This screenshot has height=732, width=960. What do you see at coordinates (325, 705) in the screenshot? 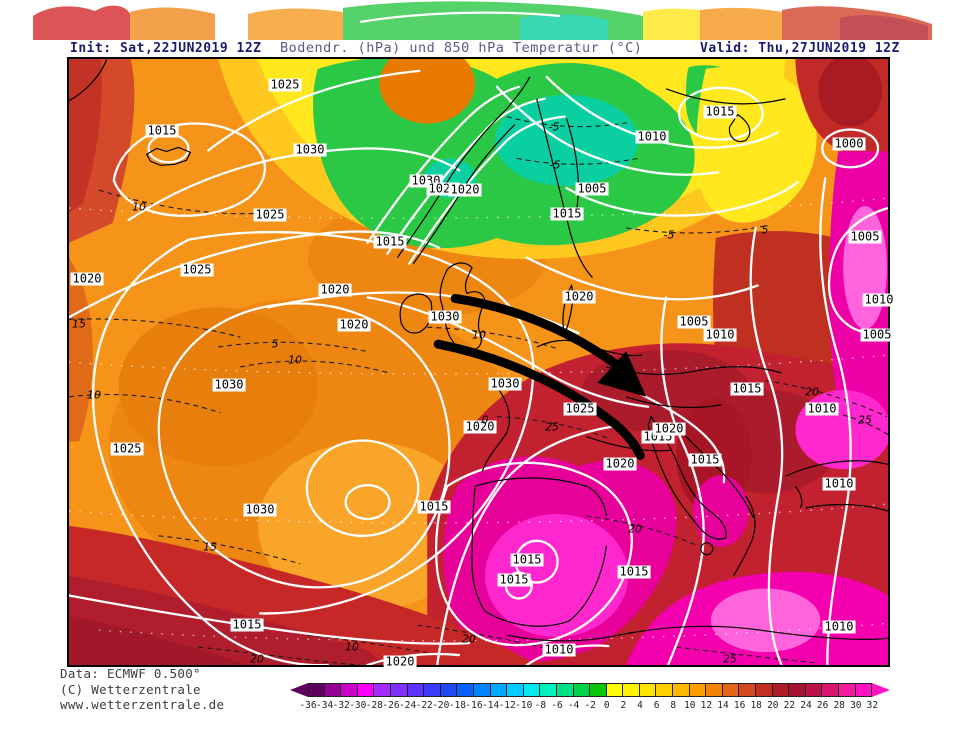
I see `colorbar-tick-label: -34` at bounding box center [325, 705].